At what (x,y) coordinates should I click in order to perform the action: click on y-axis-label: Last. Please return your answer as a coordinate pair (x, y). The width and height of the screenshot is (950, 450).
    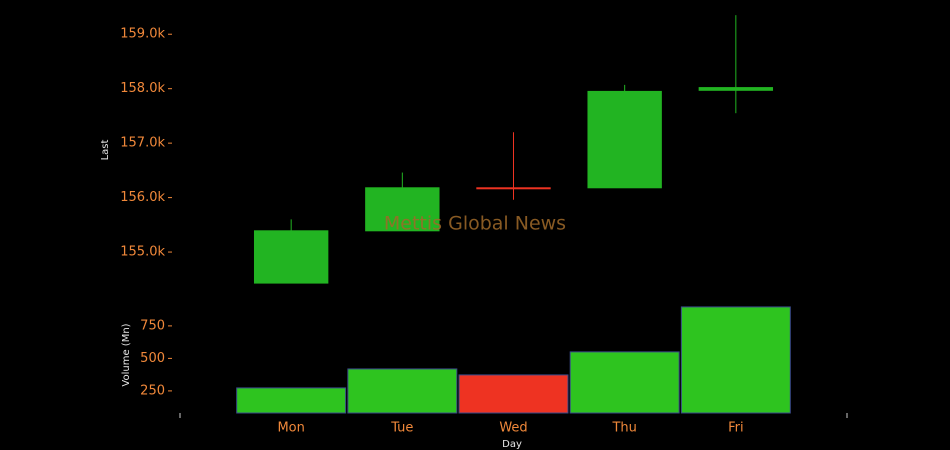
    Looking at the image, I should click on (105, 150).